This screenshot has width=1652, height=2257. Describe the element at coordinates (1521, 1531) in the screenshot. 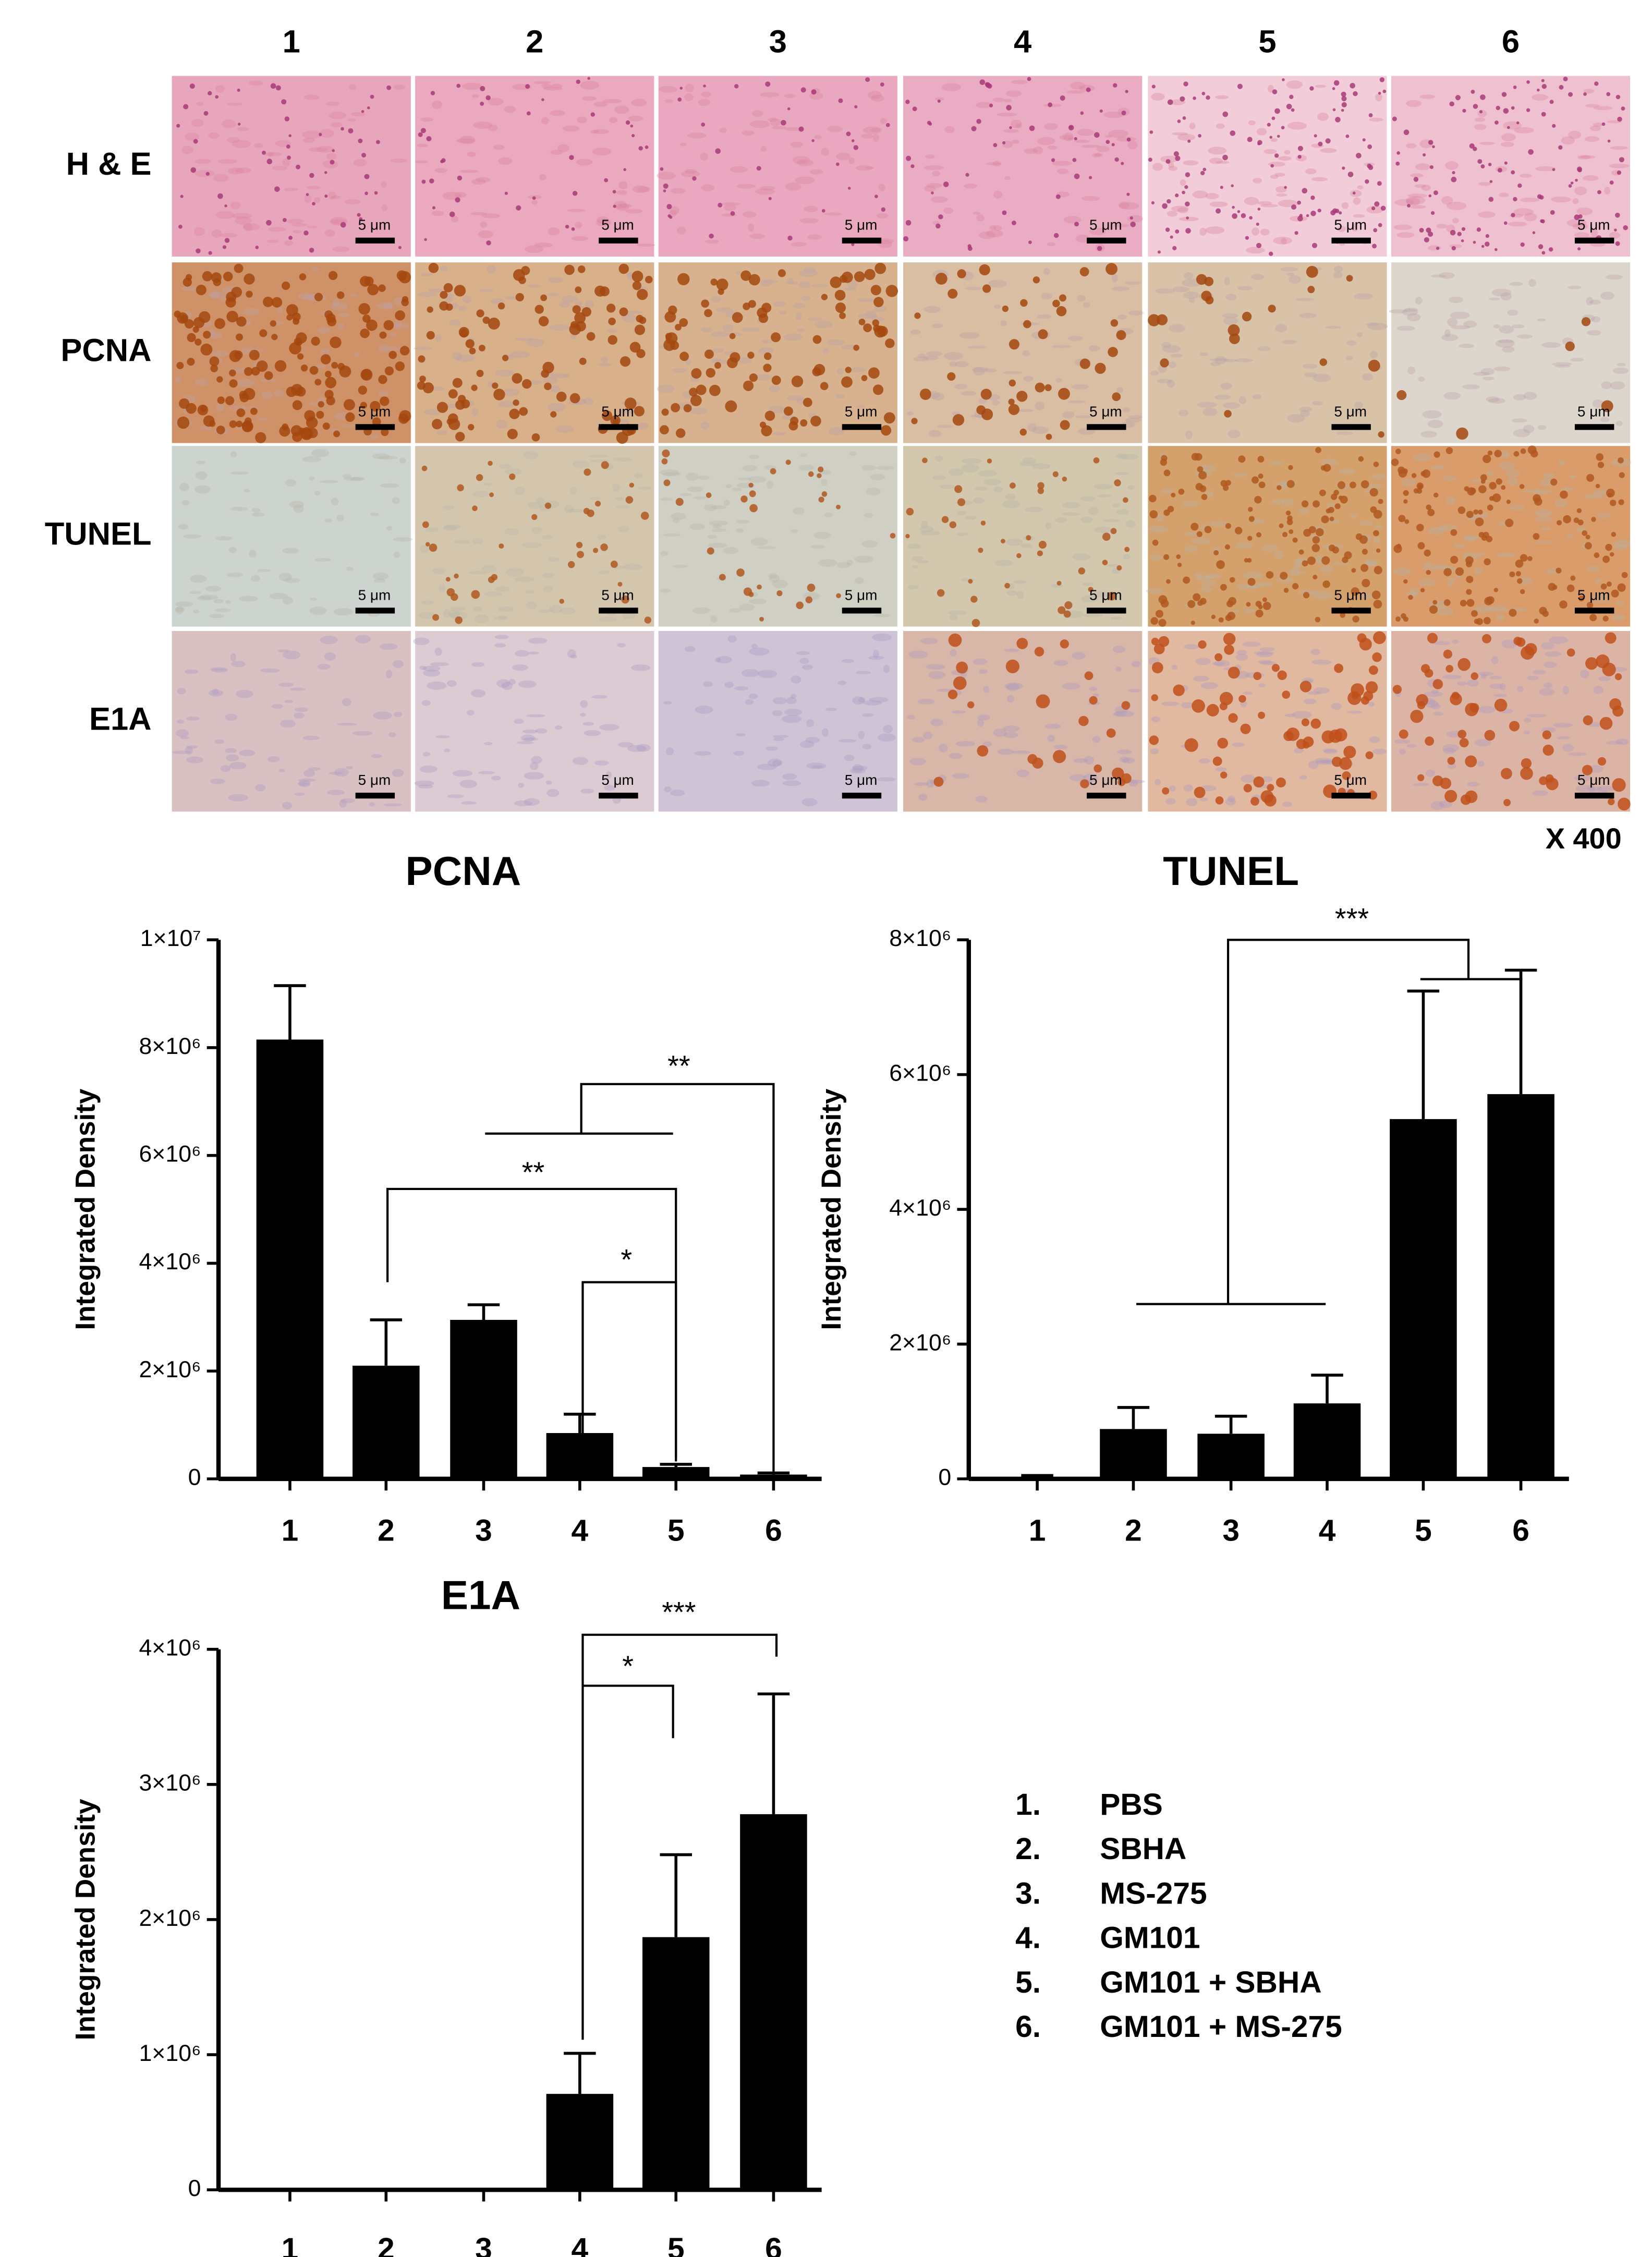

I see `x-tick-label: 6` at that location.